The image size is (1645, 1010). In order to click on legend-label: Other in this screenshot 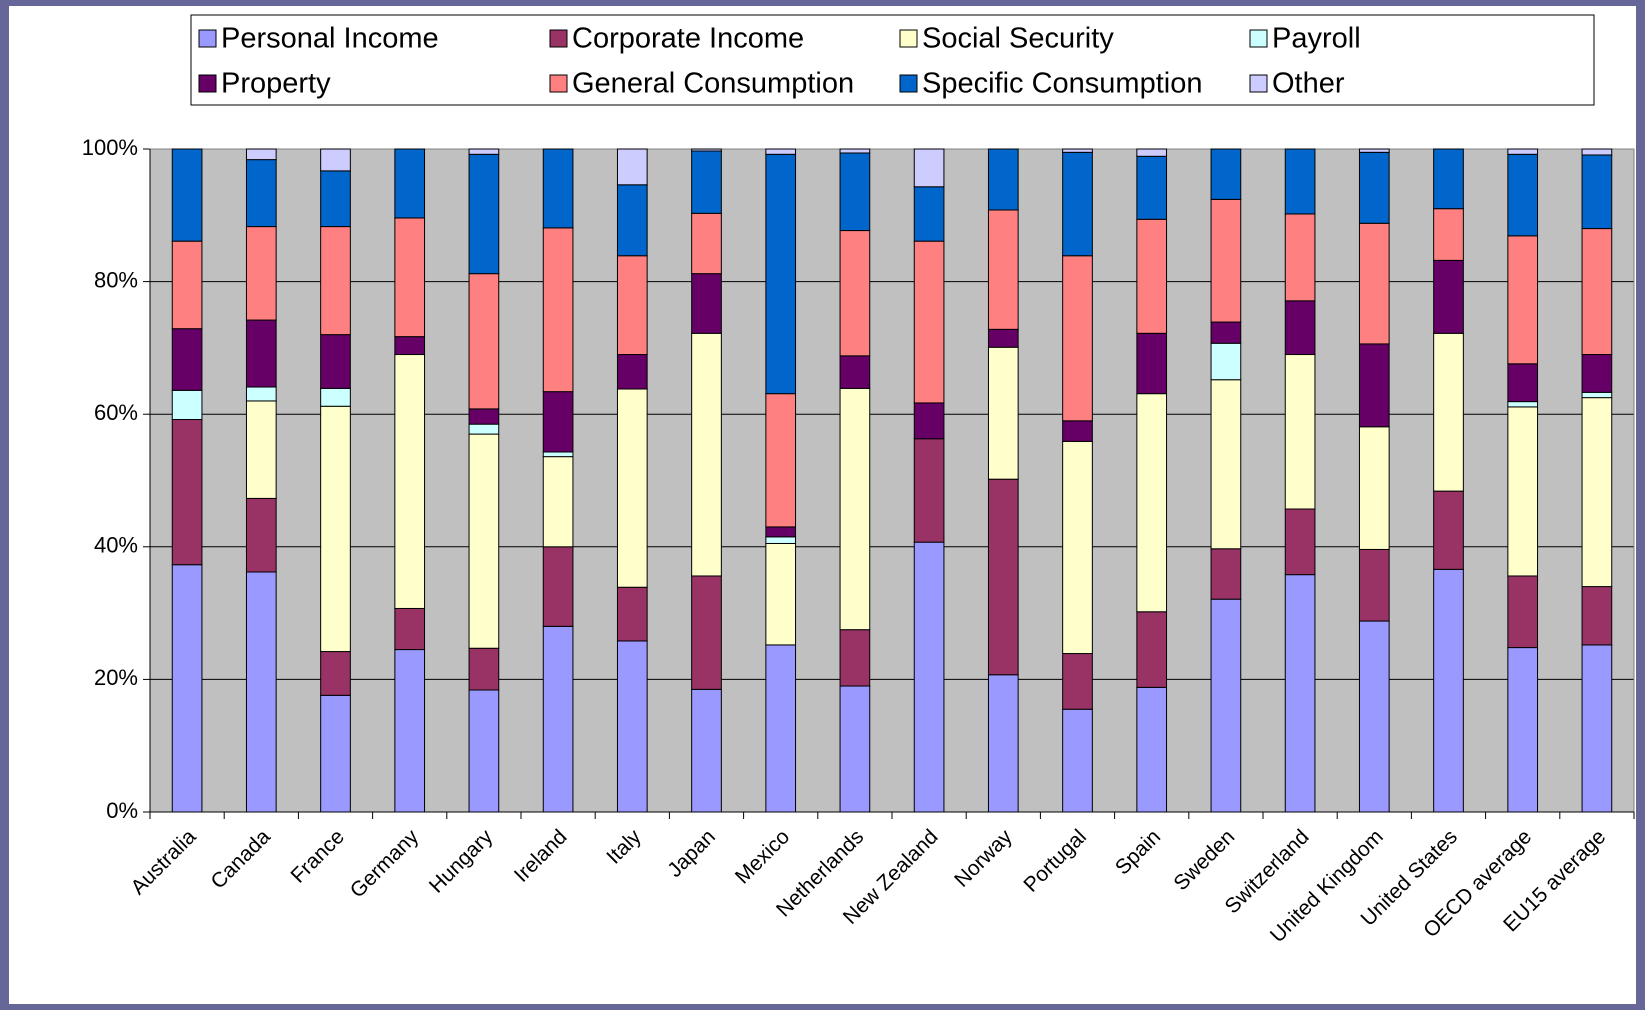, I will do `click(1308, 84)`.